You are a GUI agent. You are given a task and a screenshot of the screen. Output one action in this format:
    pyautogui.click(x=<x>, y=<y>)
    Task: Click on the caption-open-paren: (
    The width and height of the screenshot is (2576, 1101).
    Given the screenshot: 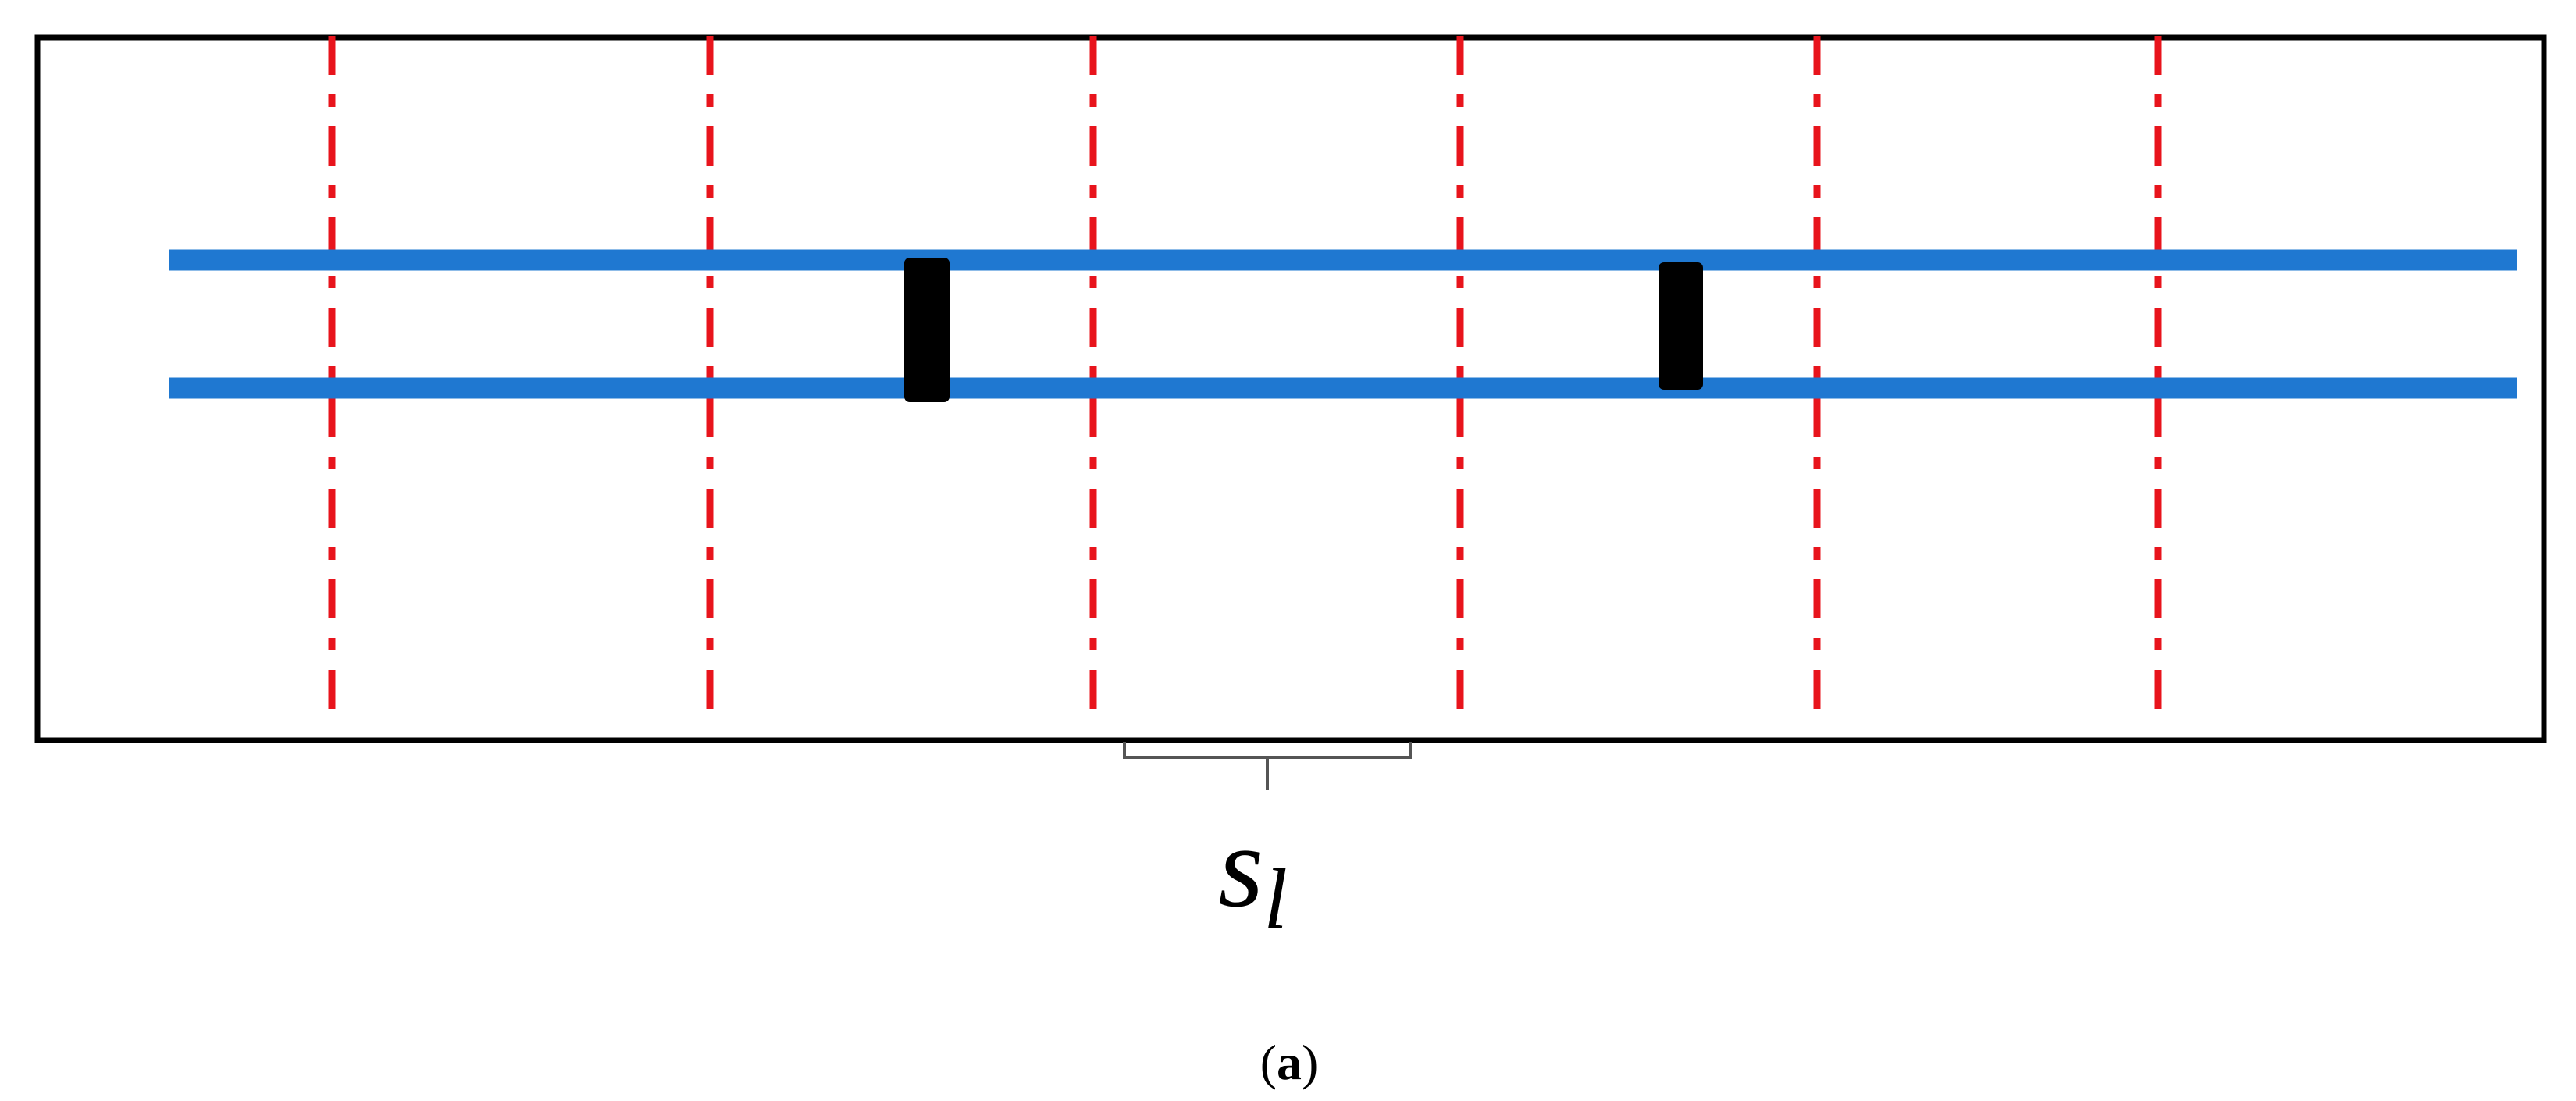 What is the action you would take?
    pyautogui.click(x=1268, y=1062)
    